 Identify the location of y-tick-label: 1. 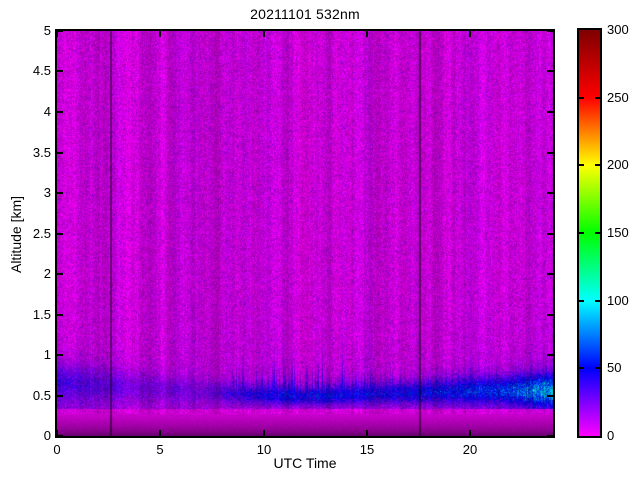
(47, 354).